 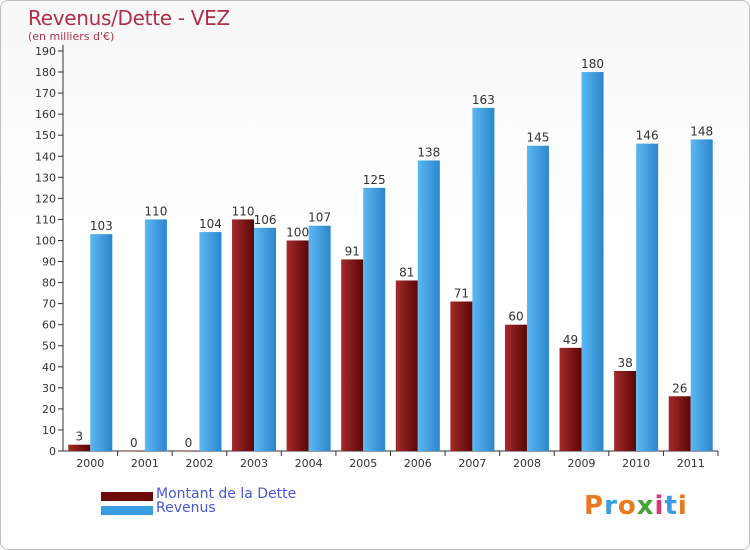 What do you see at coordinates (319, 218) in the screenshot?
I see `data-label-revenue: 107` at bounding box center [319, 218].